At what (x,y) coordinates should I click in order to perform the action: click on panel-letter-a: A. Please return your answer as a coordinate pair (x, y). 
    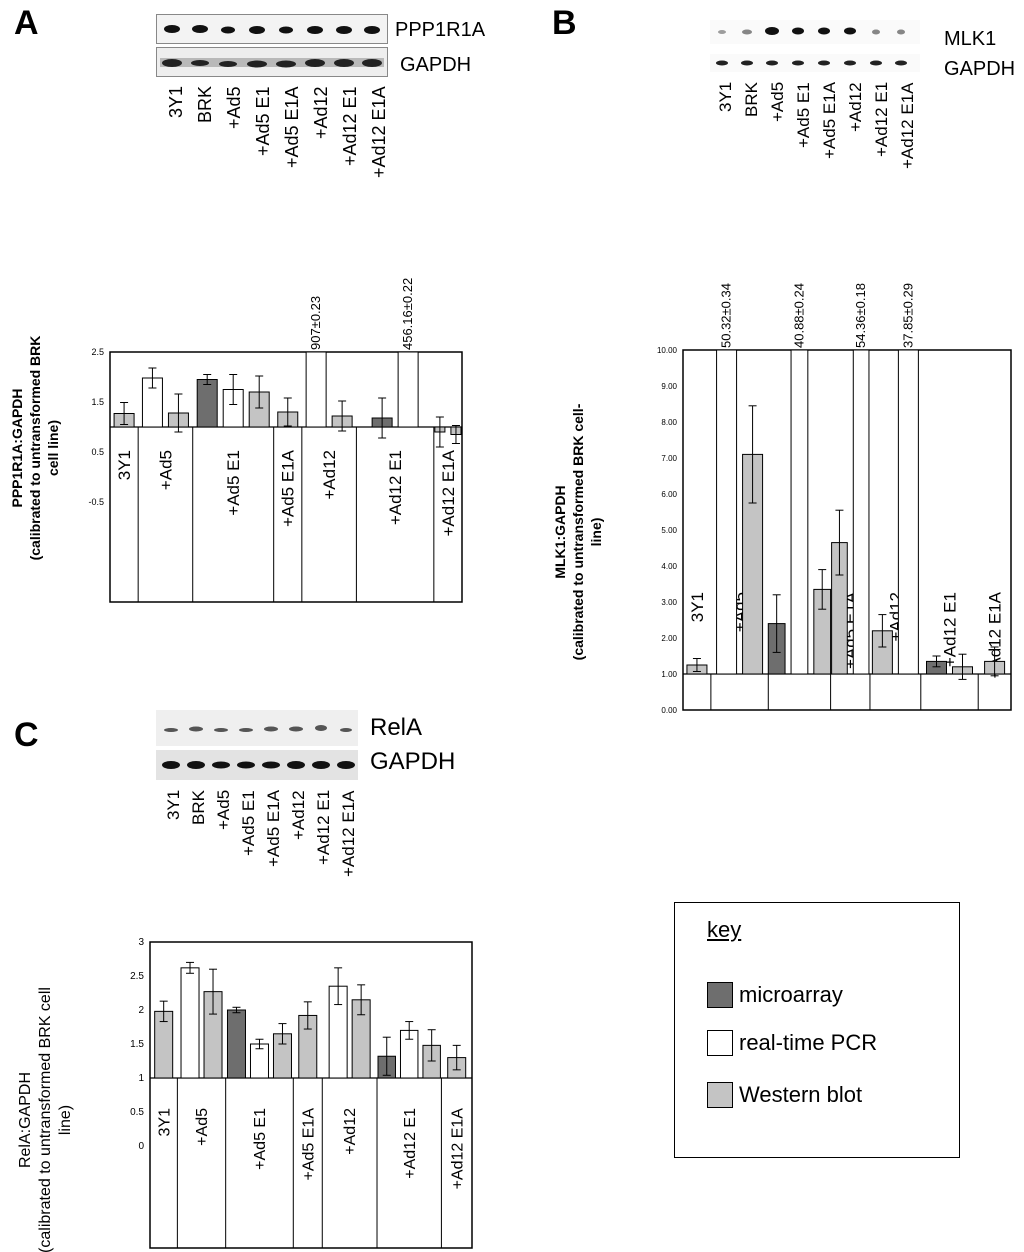
    Looking at the image, I should click on (26, 23).